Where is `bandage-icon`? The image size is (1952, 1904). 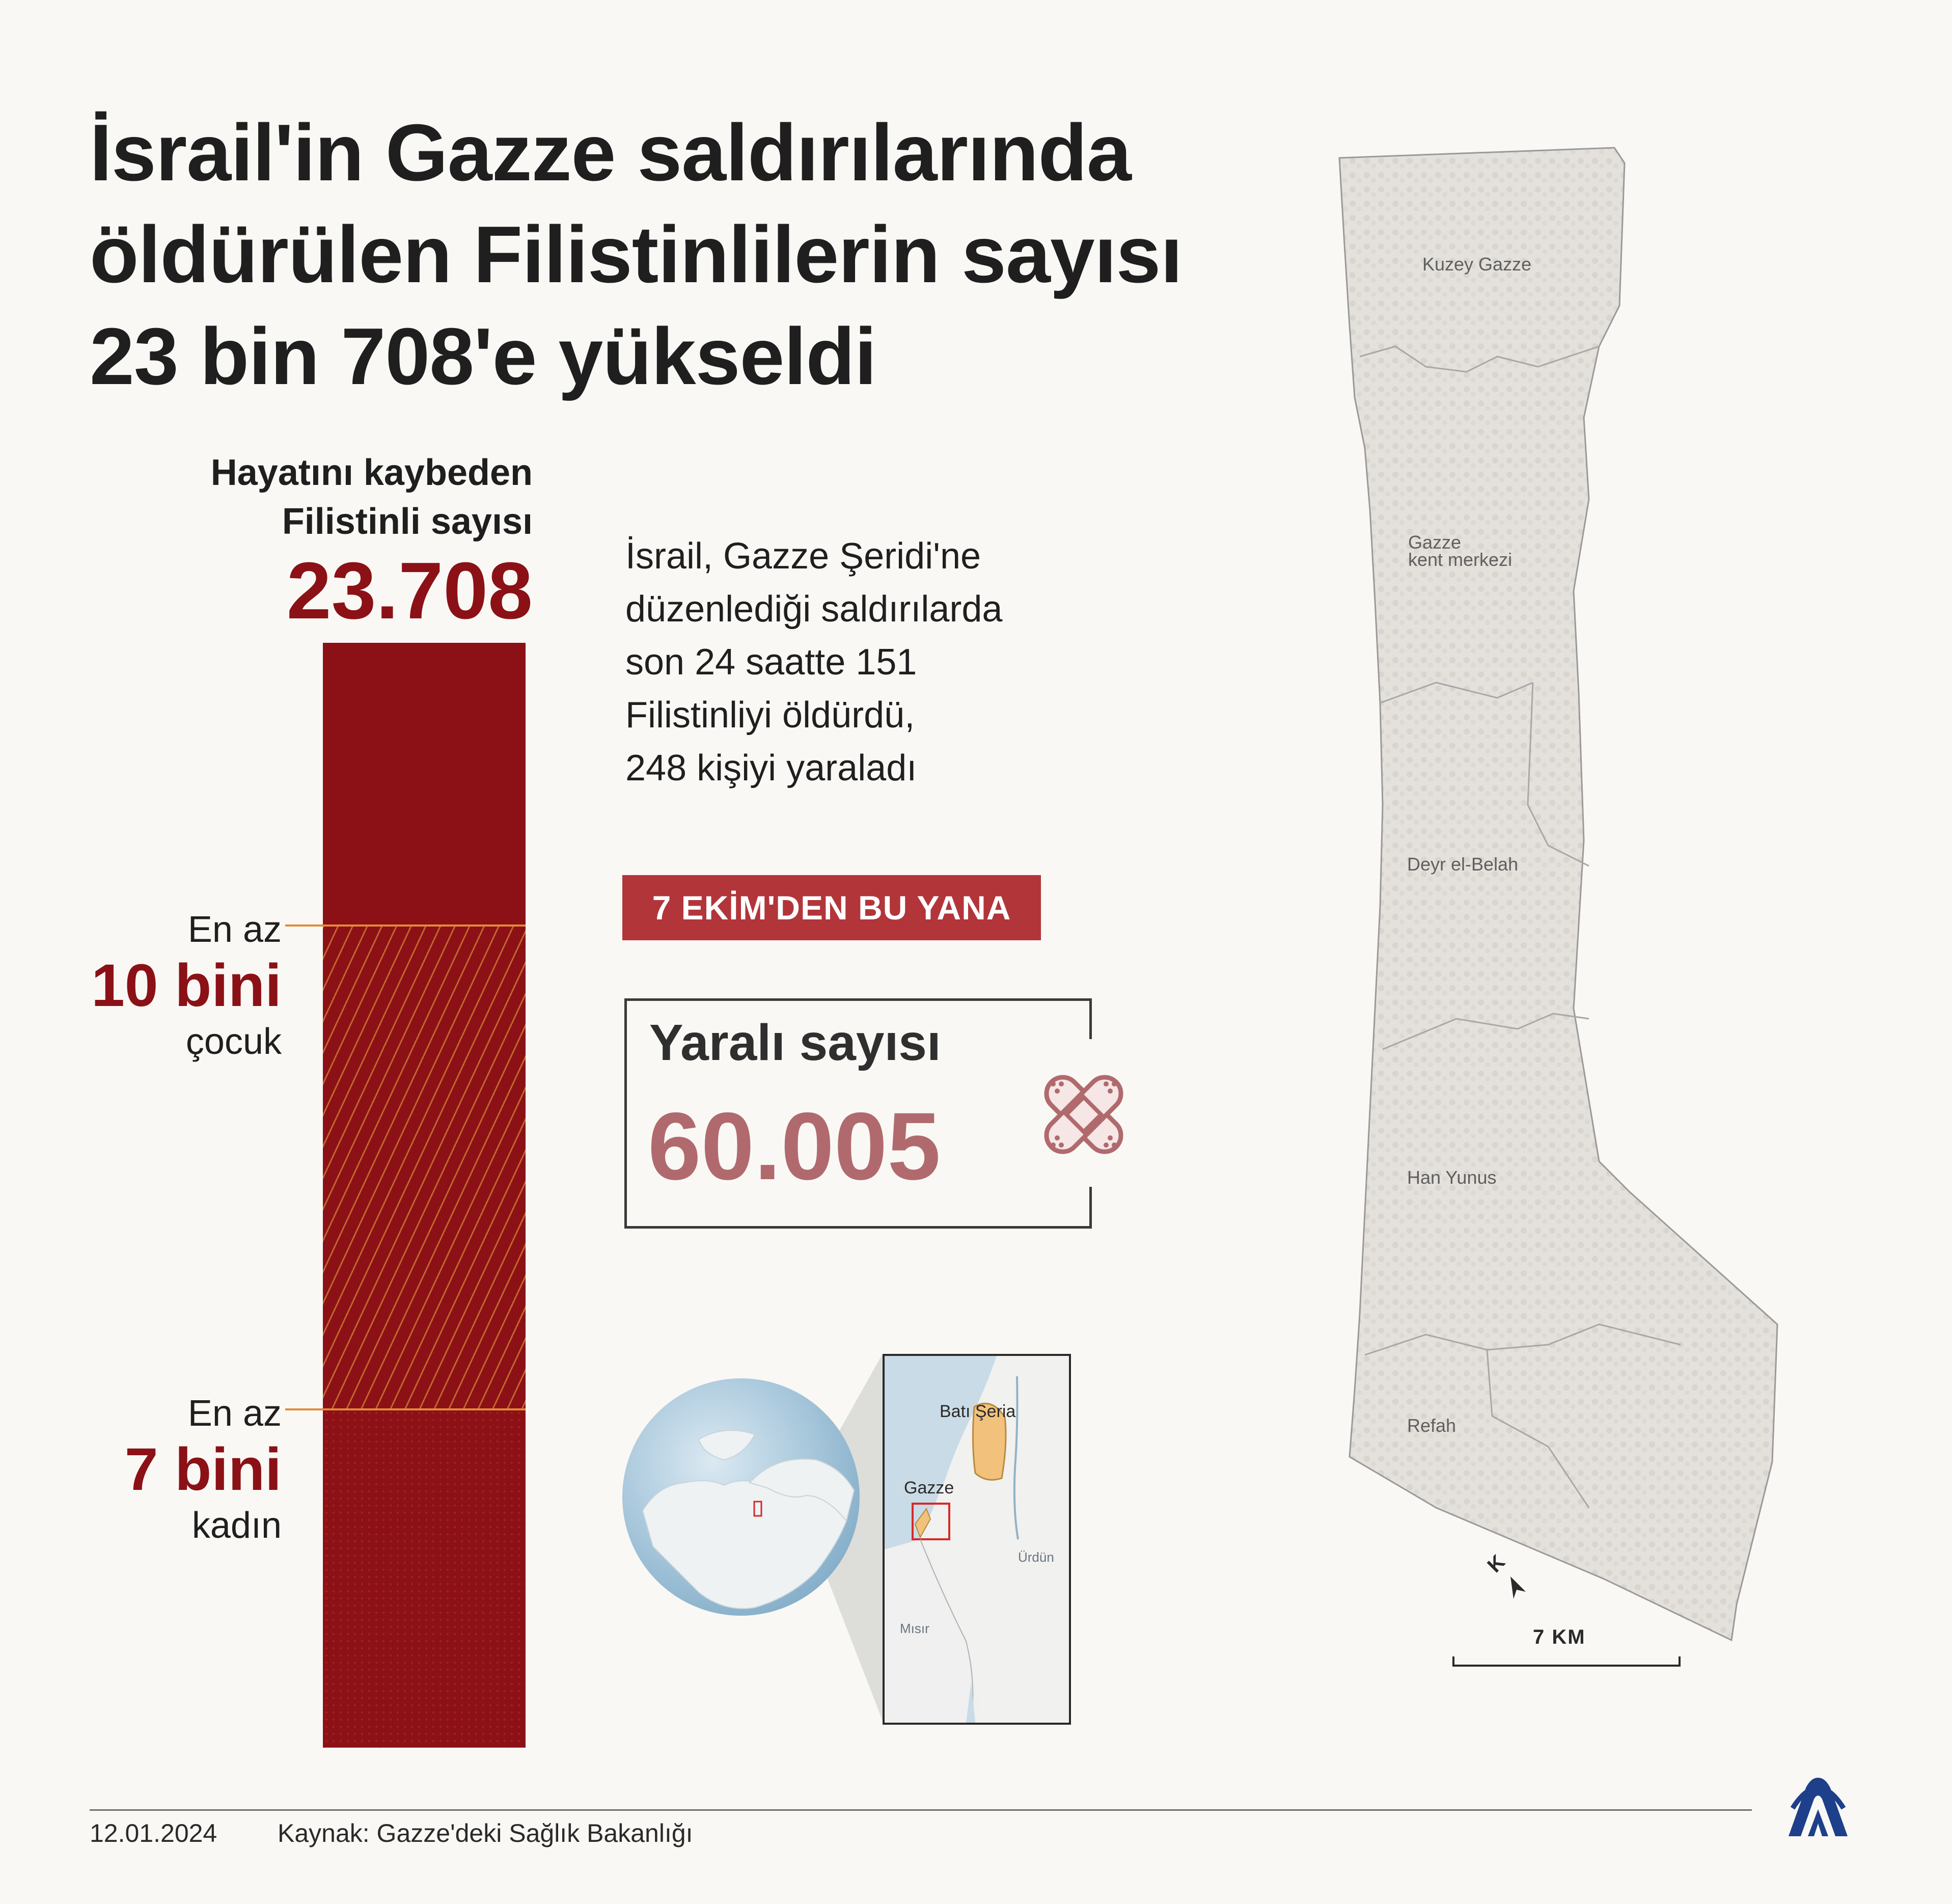 bandage-icon is located at coordinates (1083, 1114).